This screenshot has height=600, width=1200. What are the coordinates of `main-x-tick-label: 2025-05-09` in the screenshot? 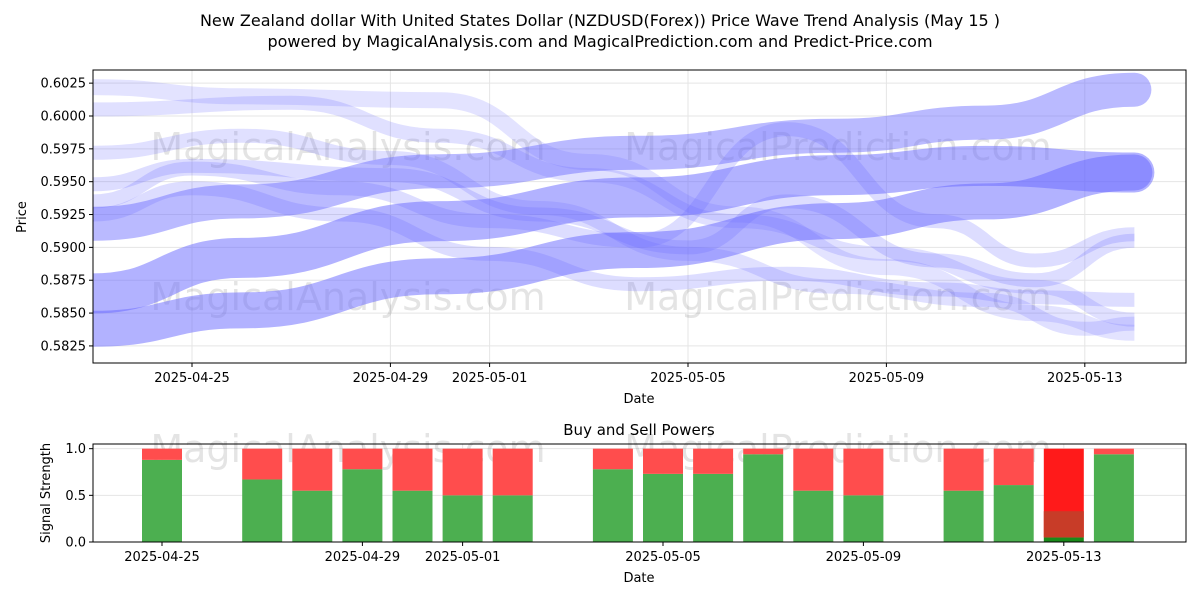 It's located at (887, 378).